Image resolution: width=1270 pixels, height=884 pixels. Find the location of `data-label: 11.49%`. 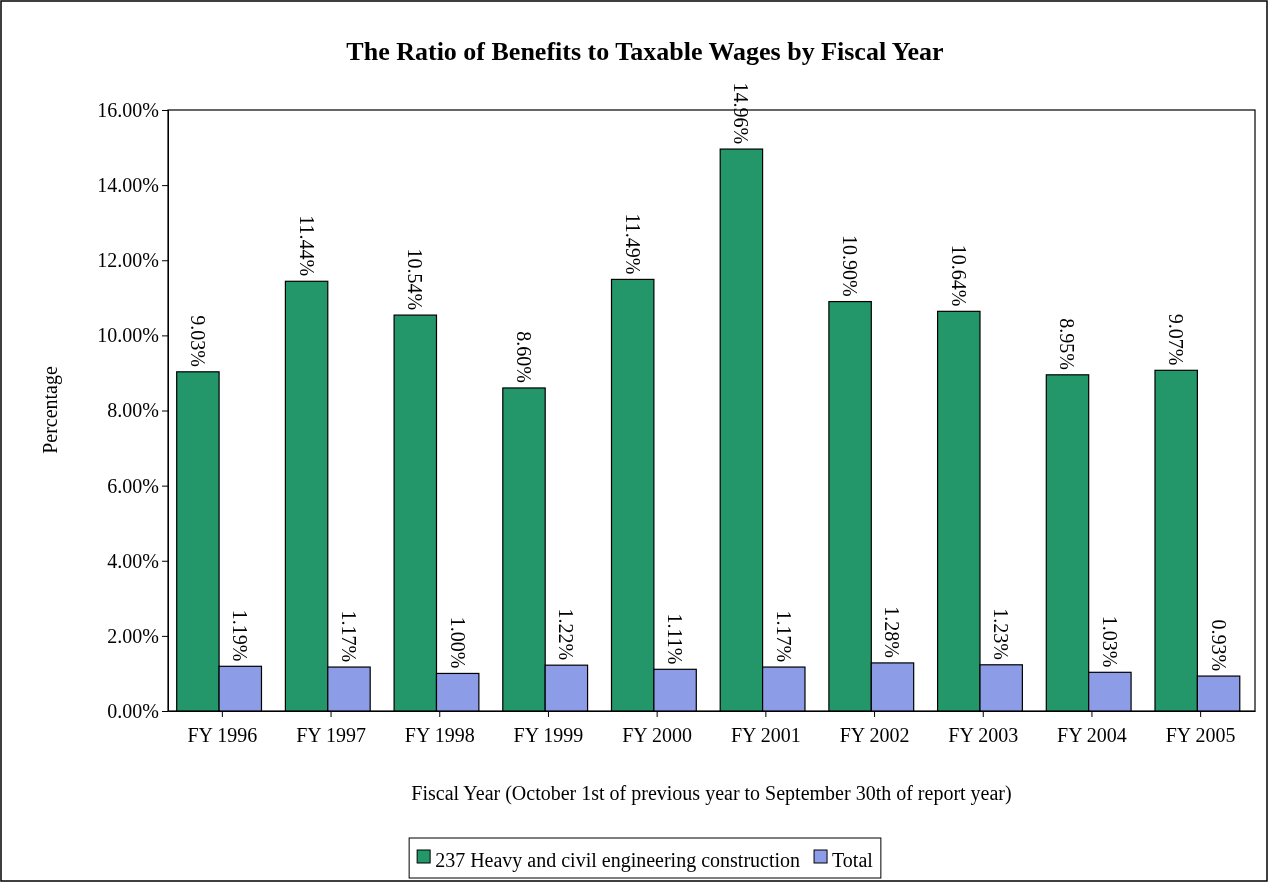

data-label: 11.49% is located at coordinates (632, 244).